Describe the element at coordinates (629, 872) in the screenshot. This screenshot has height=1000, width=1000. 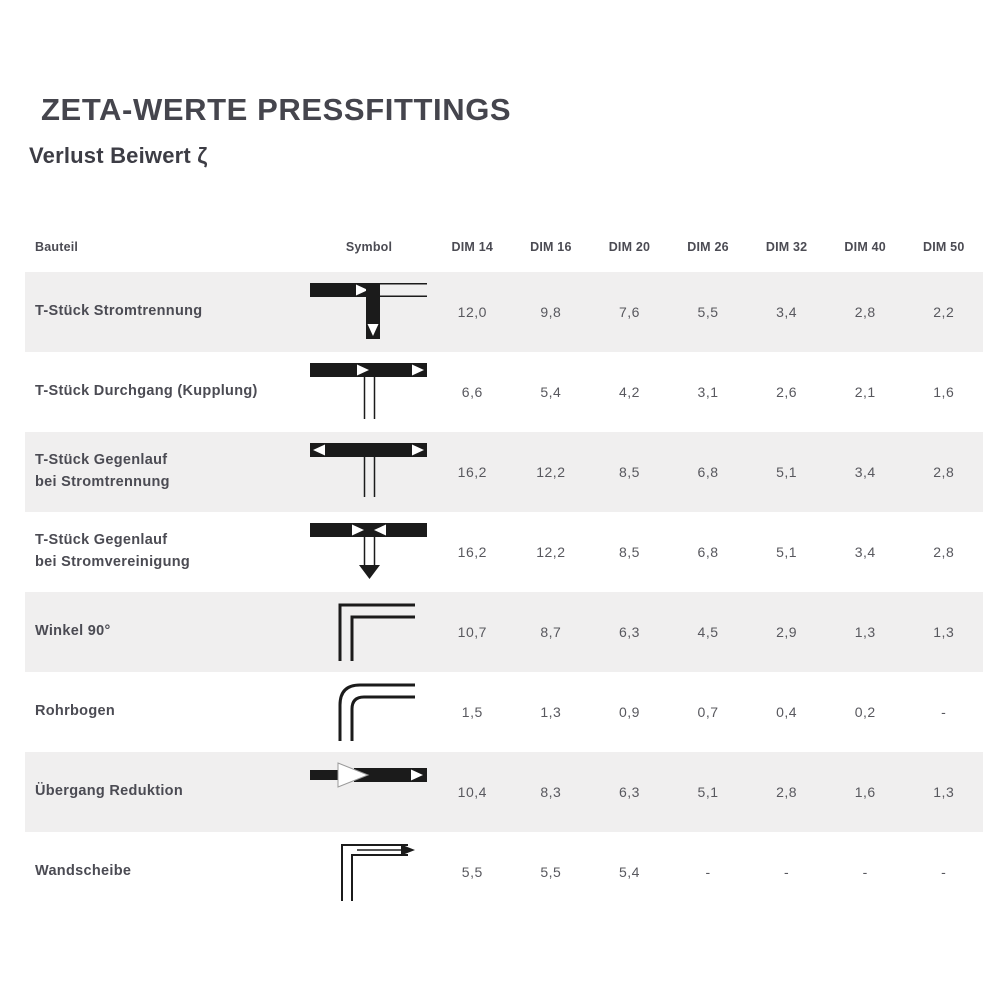
I see `value-cell: 5,4` at that location.